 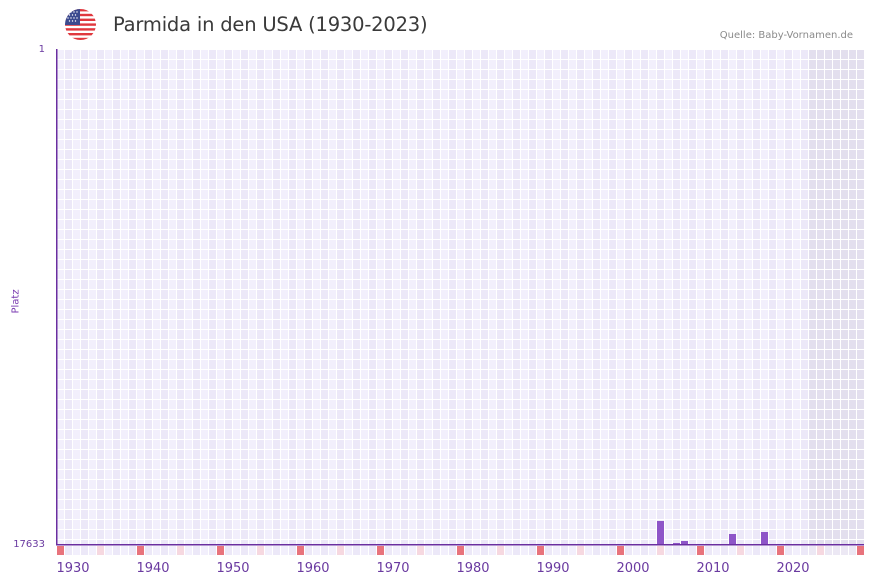 What do you see at coordinates (713, 568) in the screenshot?
I see `x-tick-2010: 2010` at bounding box center [713, 568].